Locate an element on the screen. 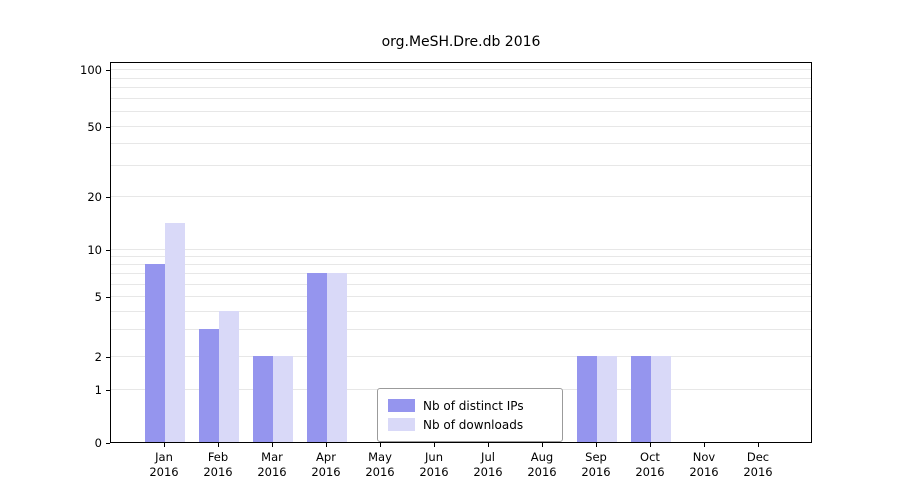  x-tick-label: Jul 2016 is located at coordinates (488, 465).